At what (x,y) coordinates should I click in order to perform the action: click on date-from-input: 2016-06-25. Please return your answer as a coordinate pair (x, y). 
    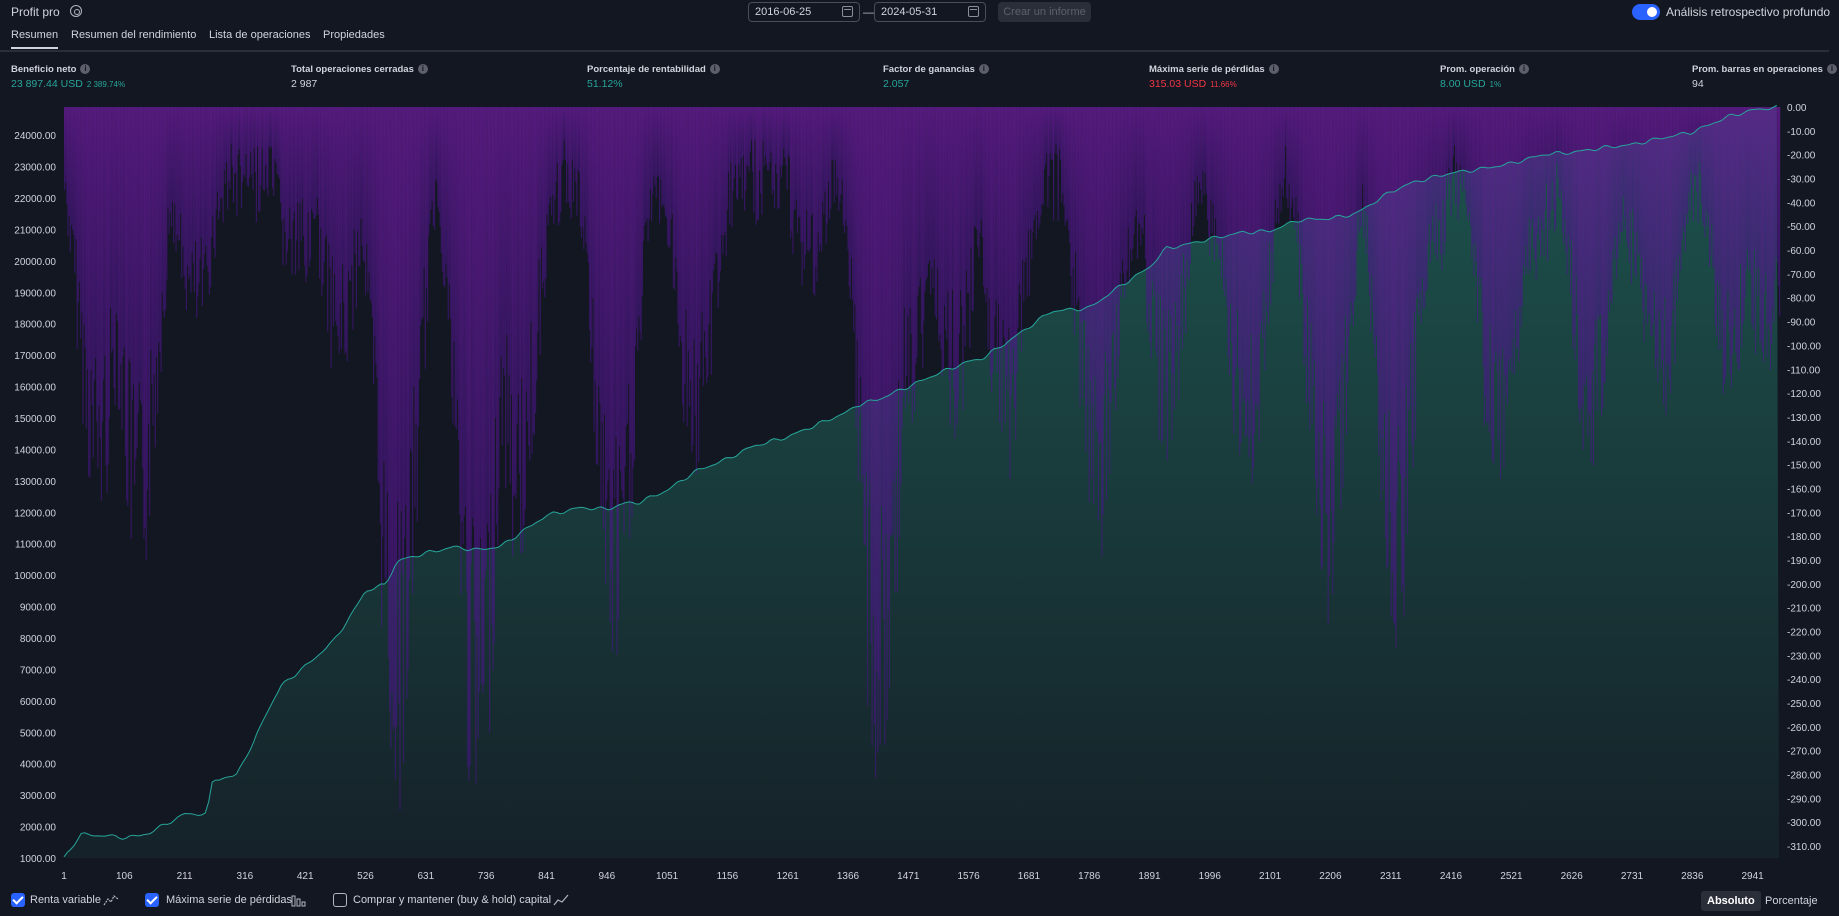
    Looking at the image, I should click on (804, 12).